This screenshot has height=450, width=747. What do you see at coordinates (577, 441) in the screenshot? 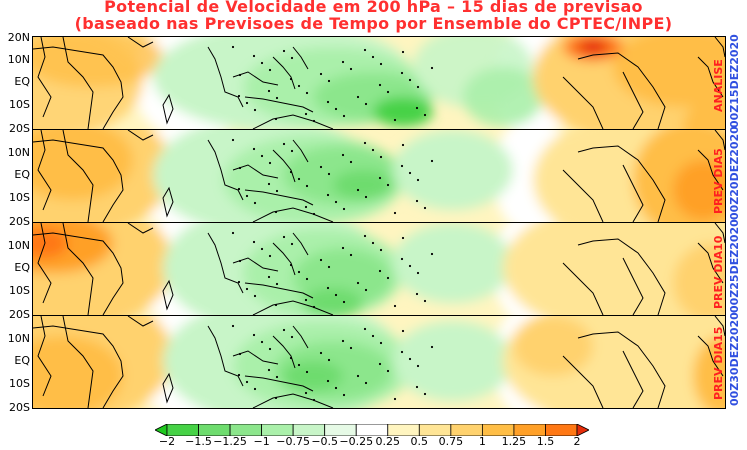
I see `colorbar-tick-label: 2` at bounding box center [577, 441].